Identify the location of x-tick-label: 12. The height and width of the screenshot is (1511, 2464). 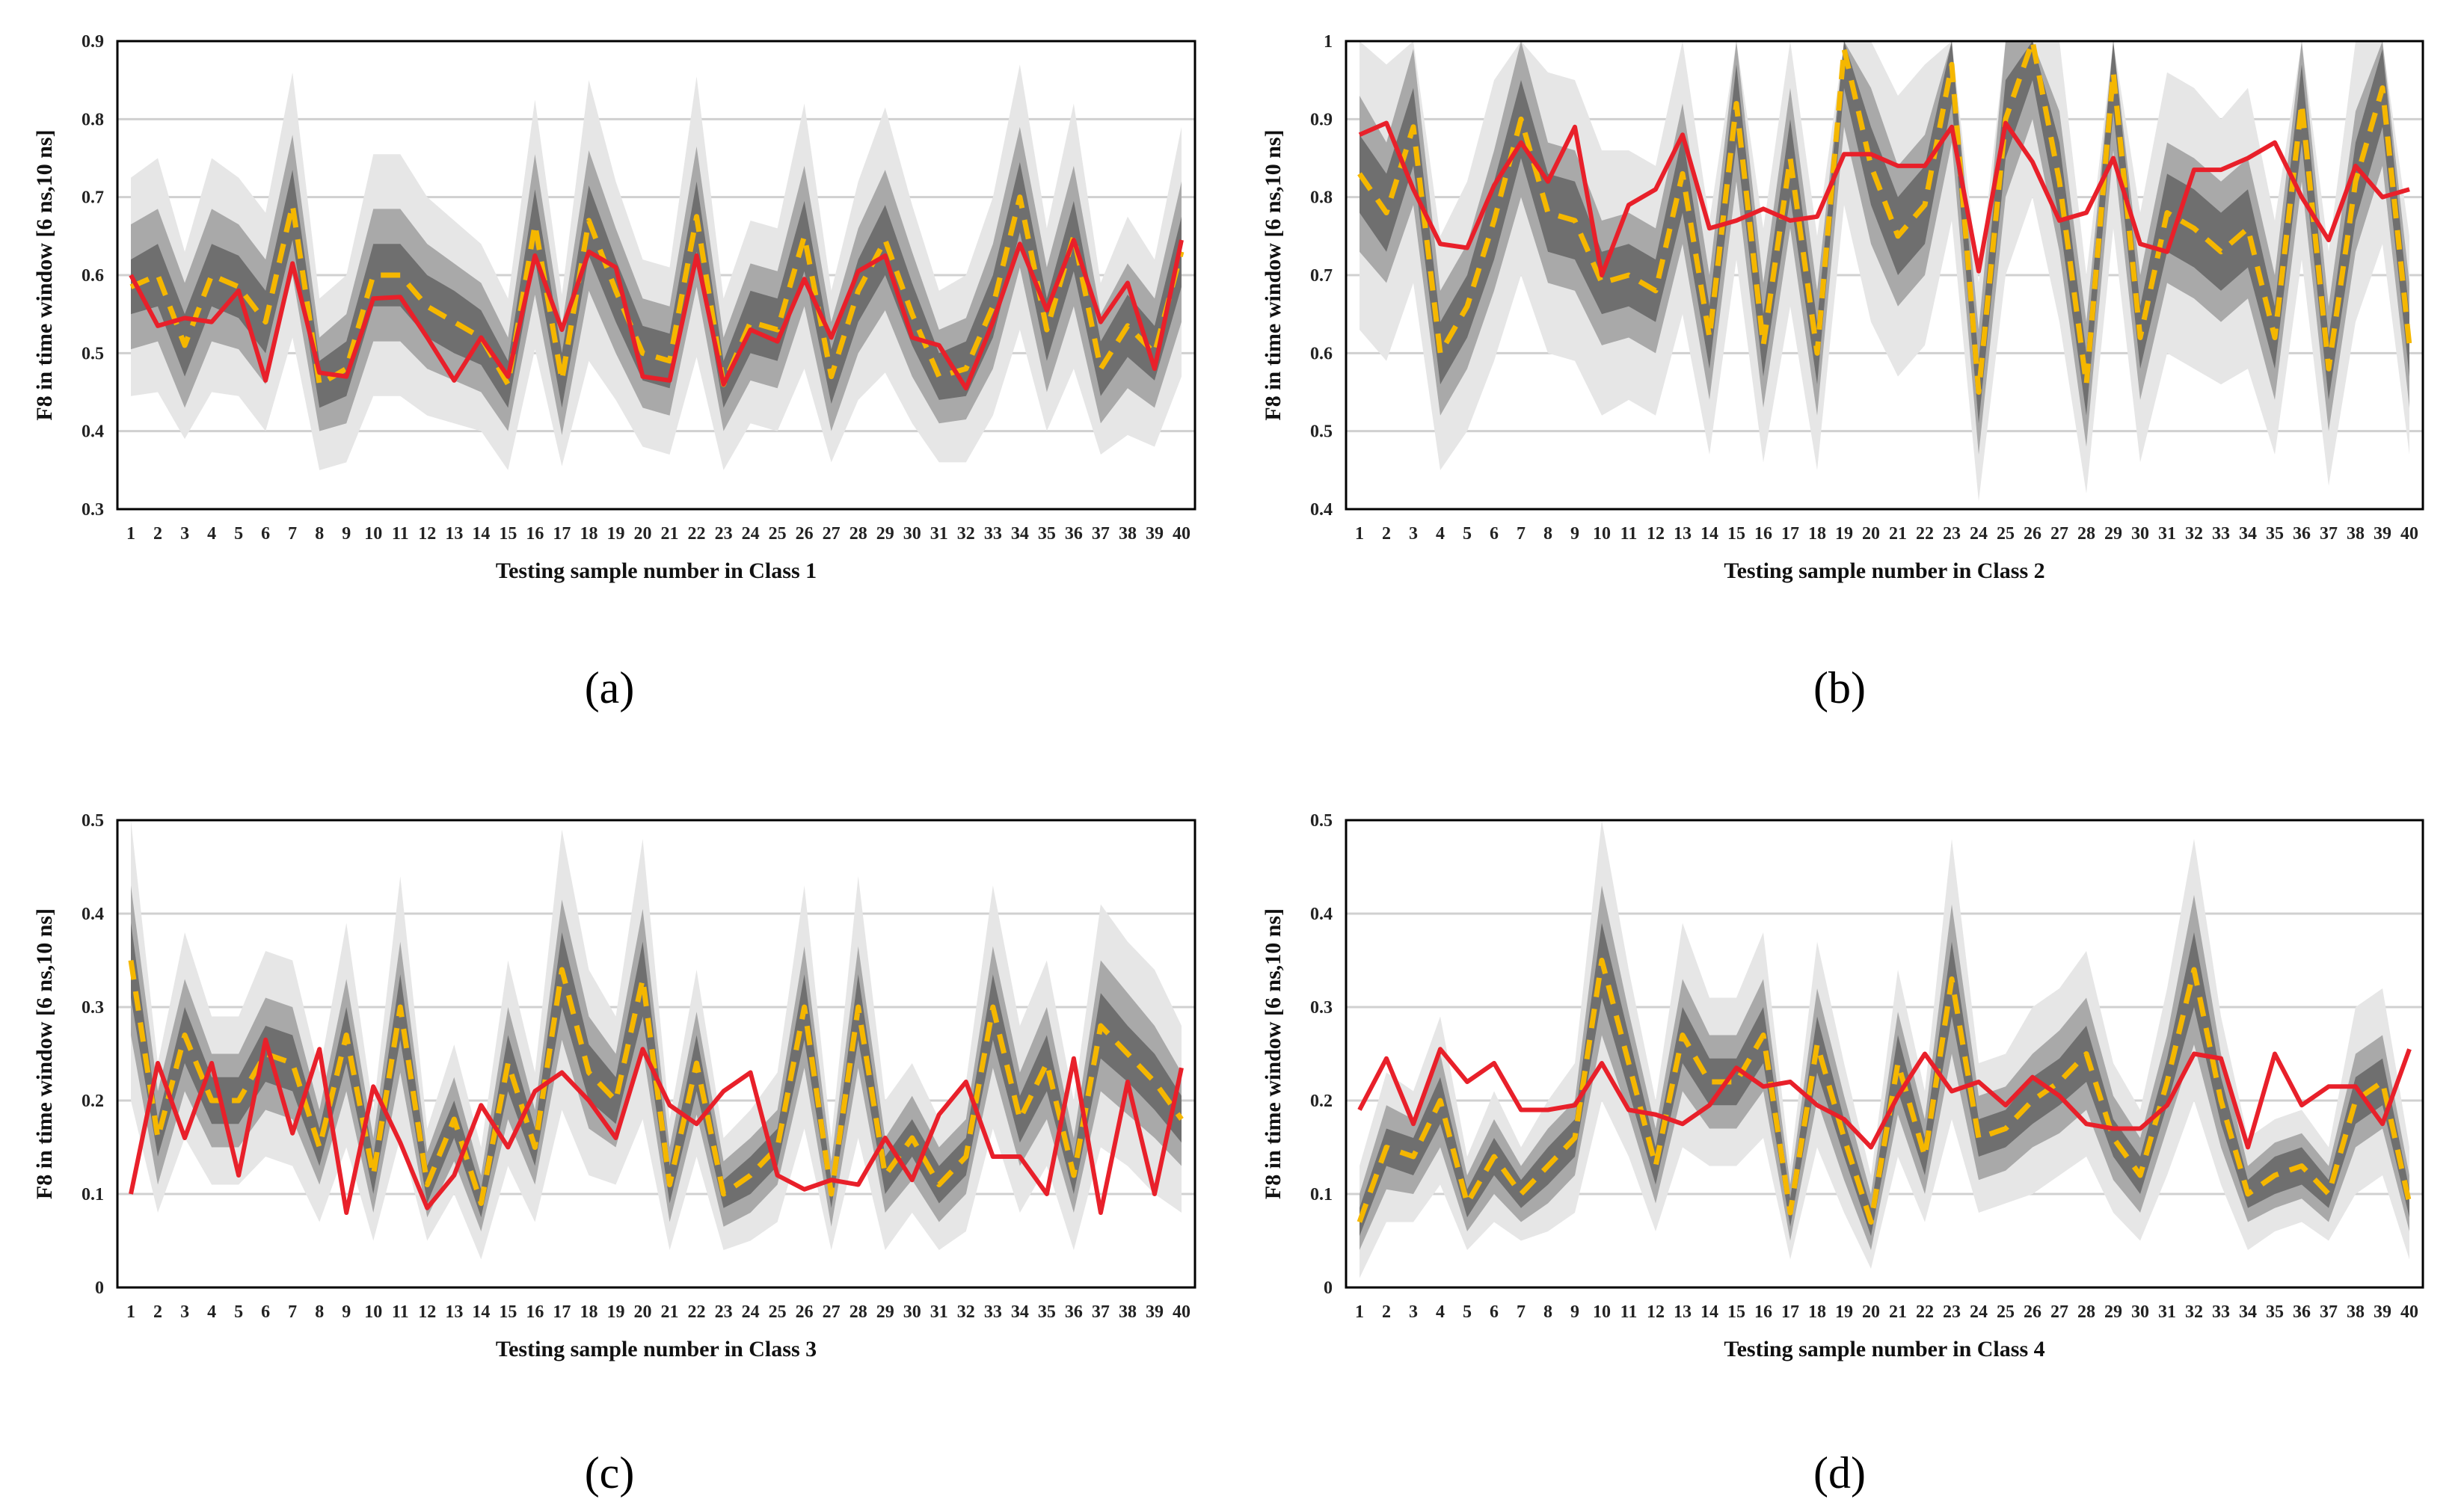
(1656, 1312).